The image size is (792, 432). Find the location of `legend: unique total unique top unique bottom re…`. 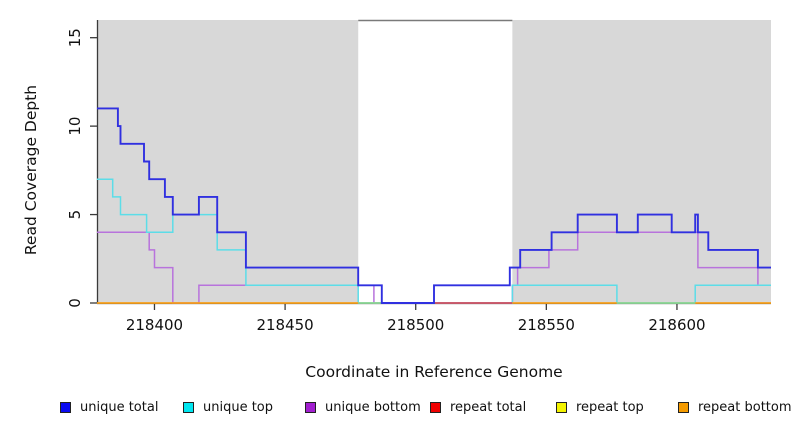

legend: unique total unique top unique bottom re… is located at coordinates (396, 409).